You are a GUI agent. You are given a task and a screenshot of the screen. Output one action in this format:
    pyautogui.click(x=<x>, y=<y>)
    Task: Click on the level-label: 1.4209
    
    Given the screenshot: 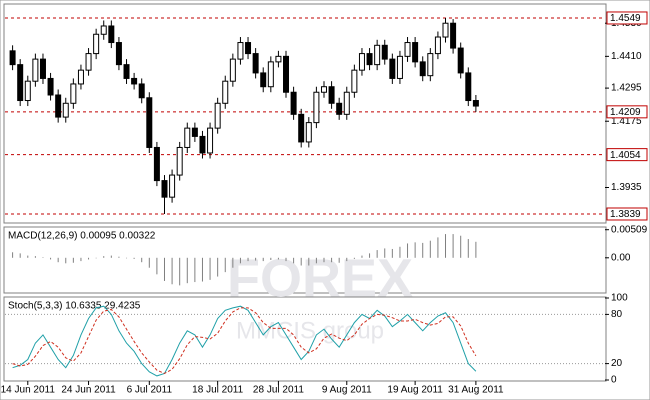 What is the action you would take?
    pyautogui.click(x=625, y=112)
    